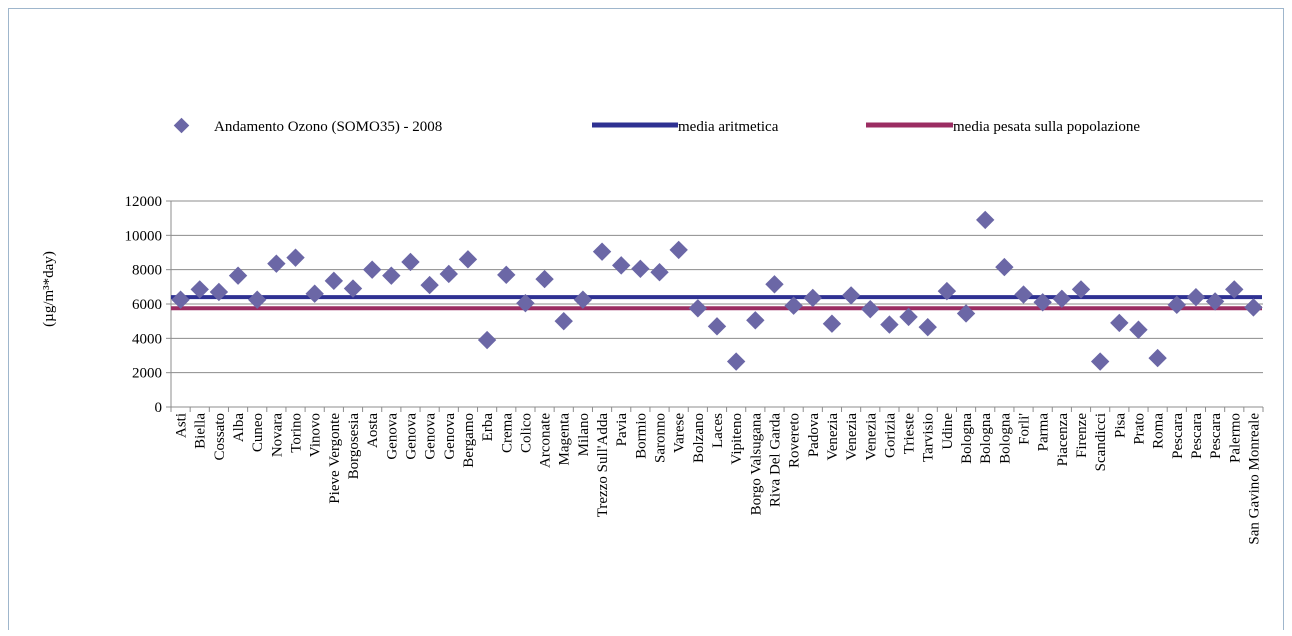  Describe the element at coordinates (328, 127) in the screenshot. I see `legend-label-markers: Andamento Ozono (SOMO35) - 2008` at that location.